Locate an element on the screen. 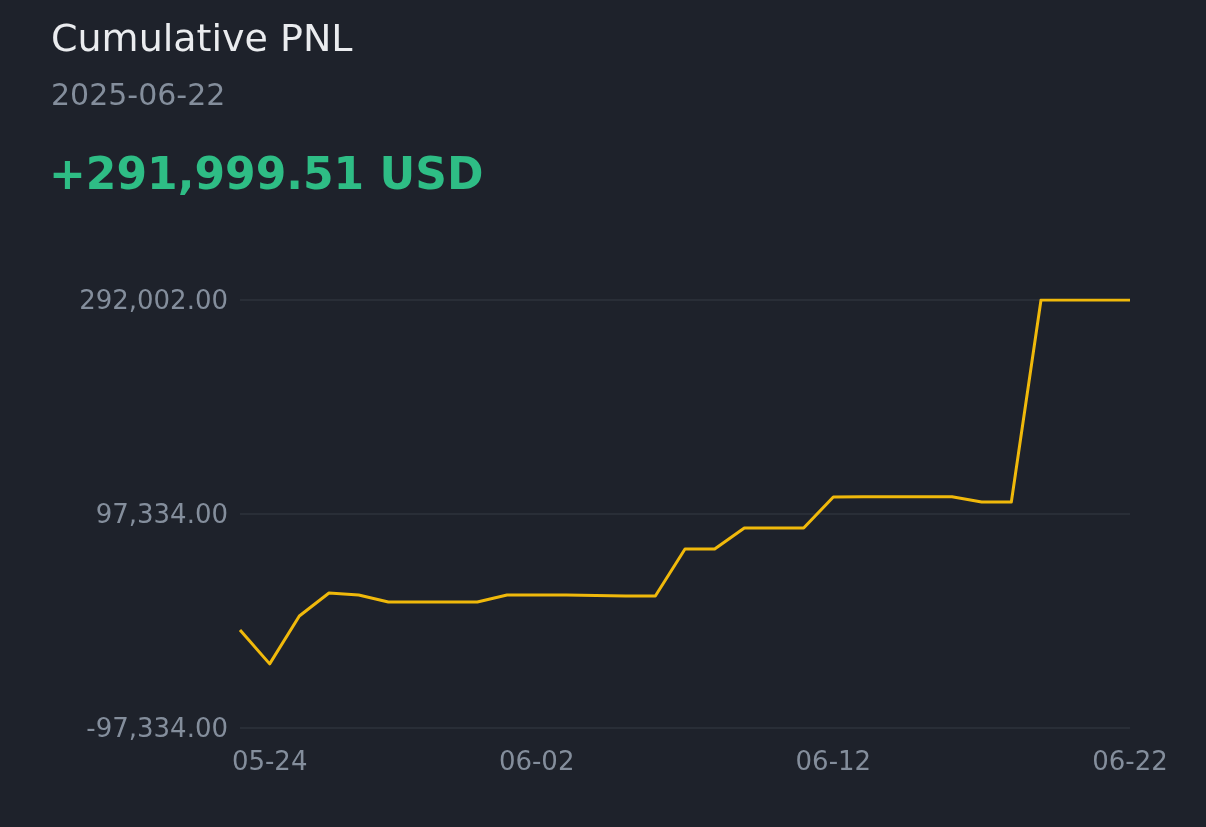  x-tick-label: 06-02 is located at coordinates (536, 761).